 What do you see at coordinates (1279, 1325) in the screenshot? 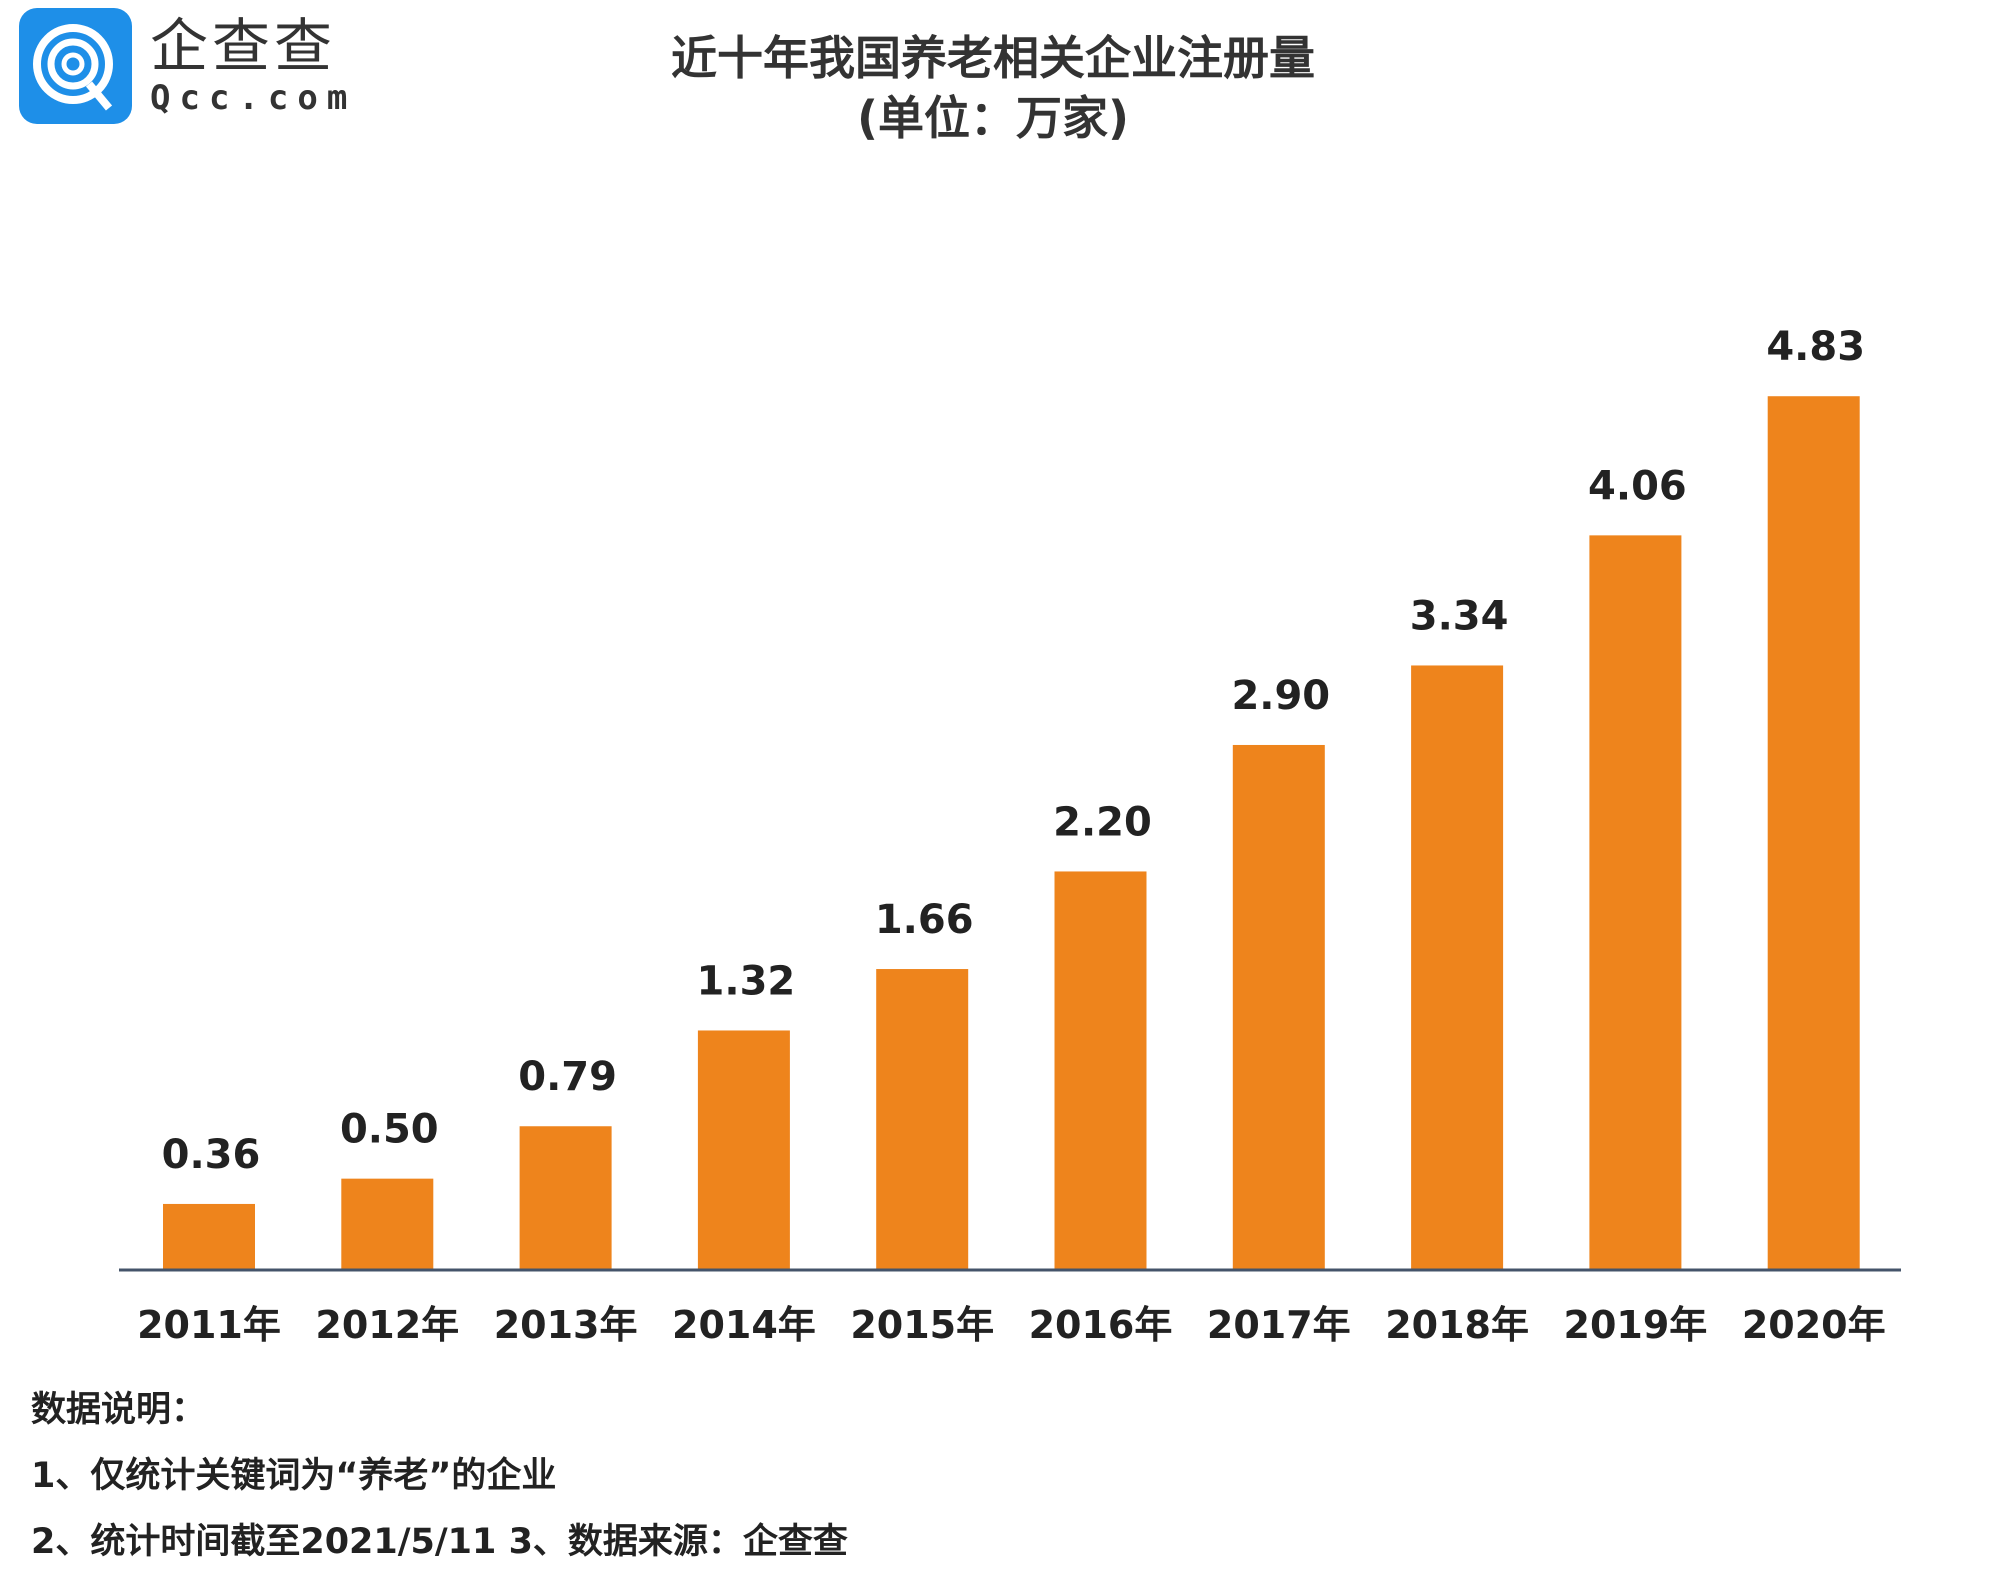
I see `x-tick-label: 2017年` at bounding box center [1279, 1325].